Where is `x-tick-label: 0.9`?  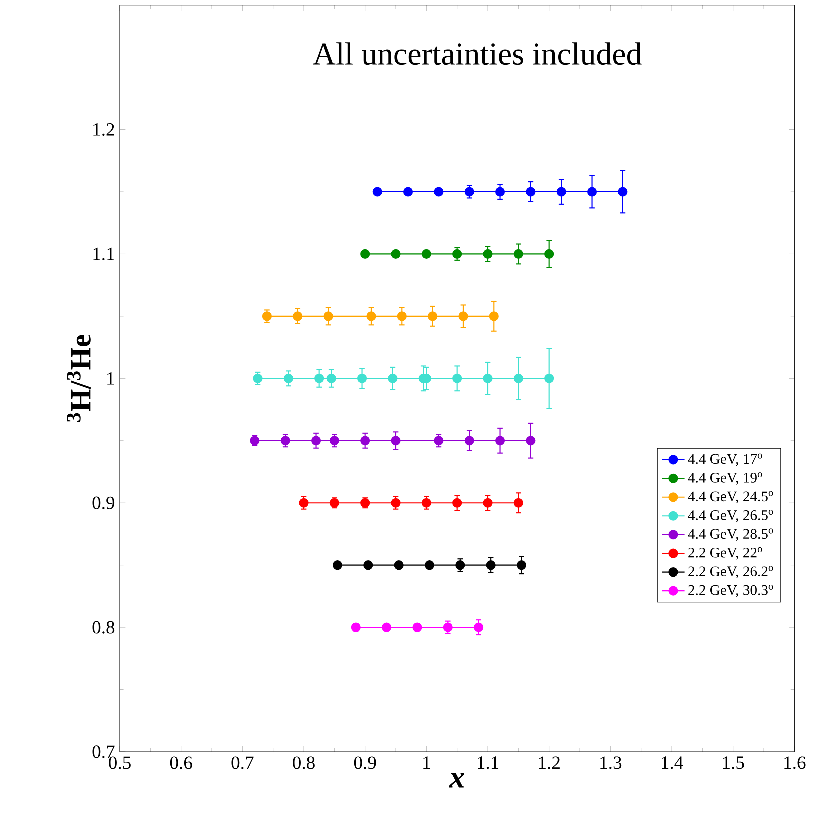
x-tick-label: 0.9 is located at coordinates (365, 763).